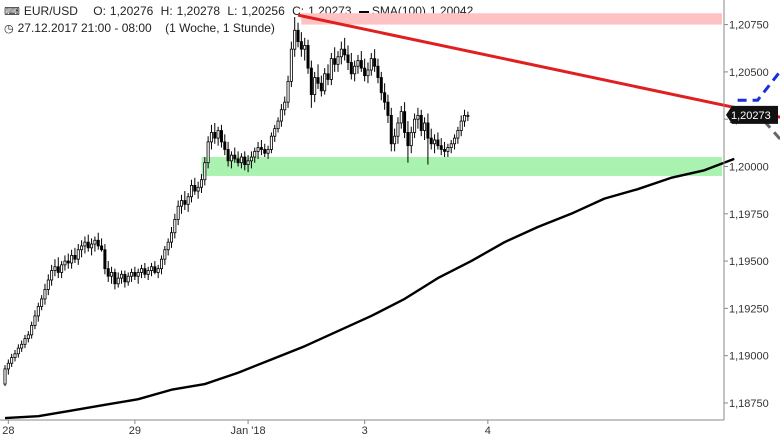  Describe the element at coordinates (749, 73) in the screenshot. I see `y-tick-label: 1,20500` at that location.